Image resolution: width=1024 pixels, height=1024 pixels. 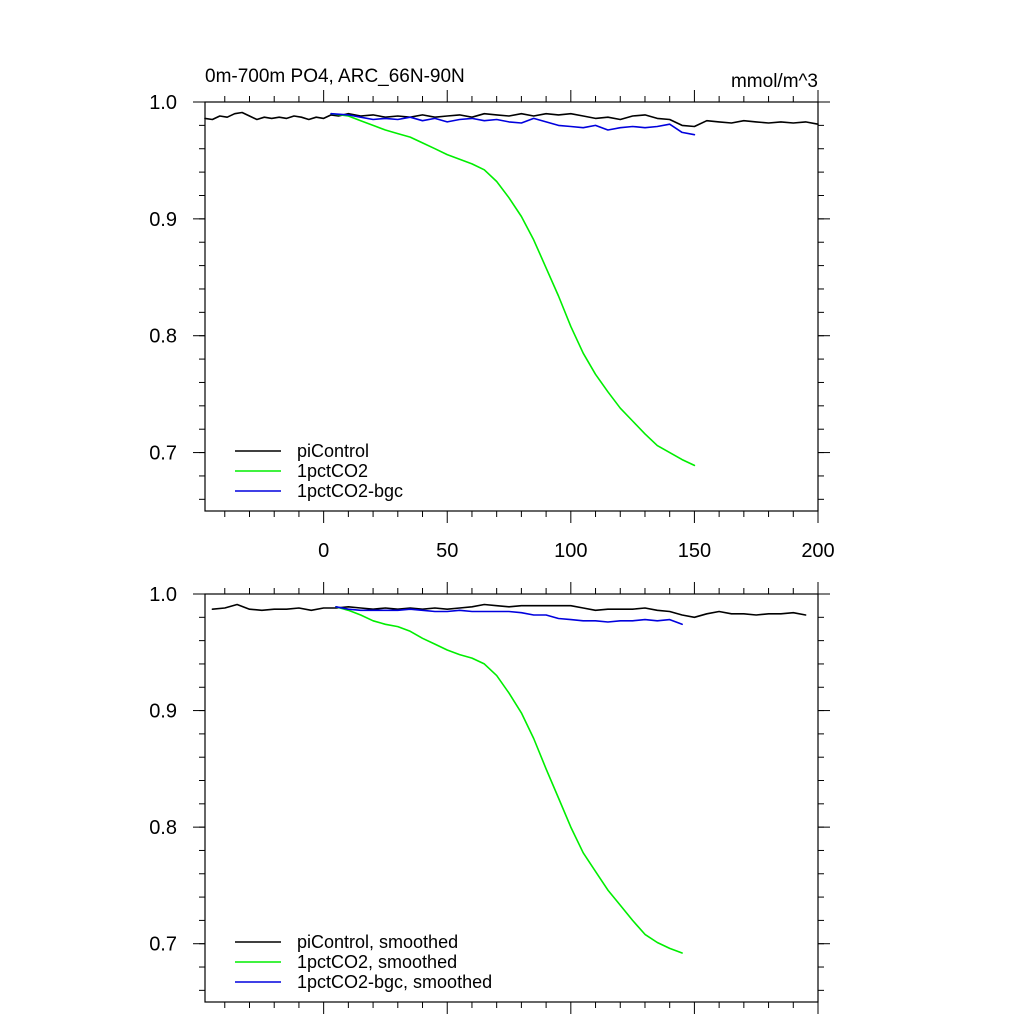 What do you see at coordinates (513, 124) in the screenshot?
I see `series-line-1pctco2-bgc` at bounding box center [513, 124].